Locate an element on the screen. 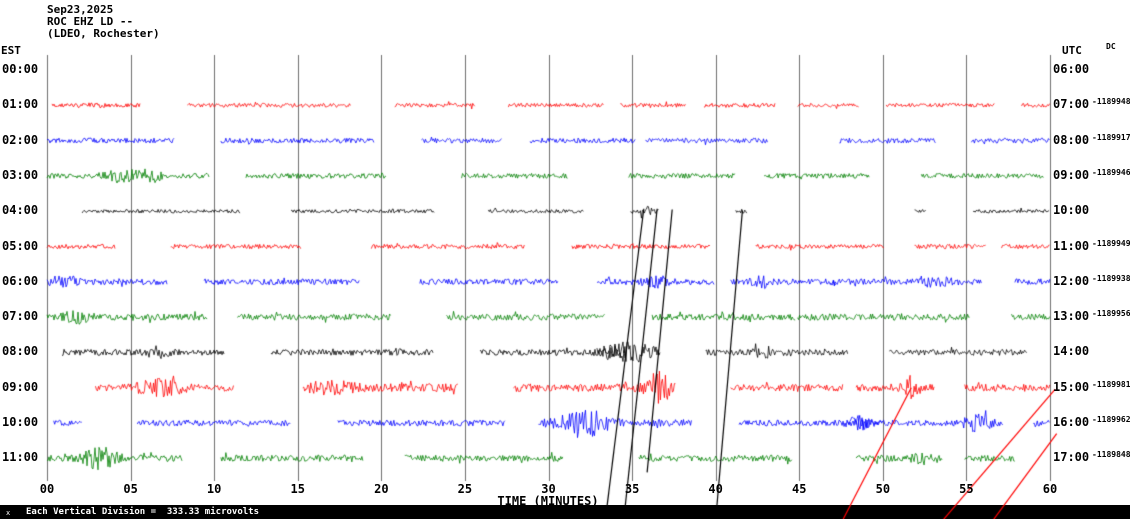 The image size is (1130, 519). x-tick-label: 55 is located at coordinates (966, 489).